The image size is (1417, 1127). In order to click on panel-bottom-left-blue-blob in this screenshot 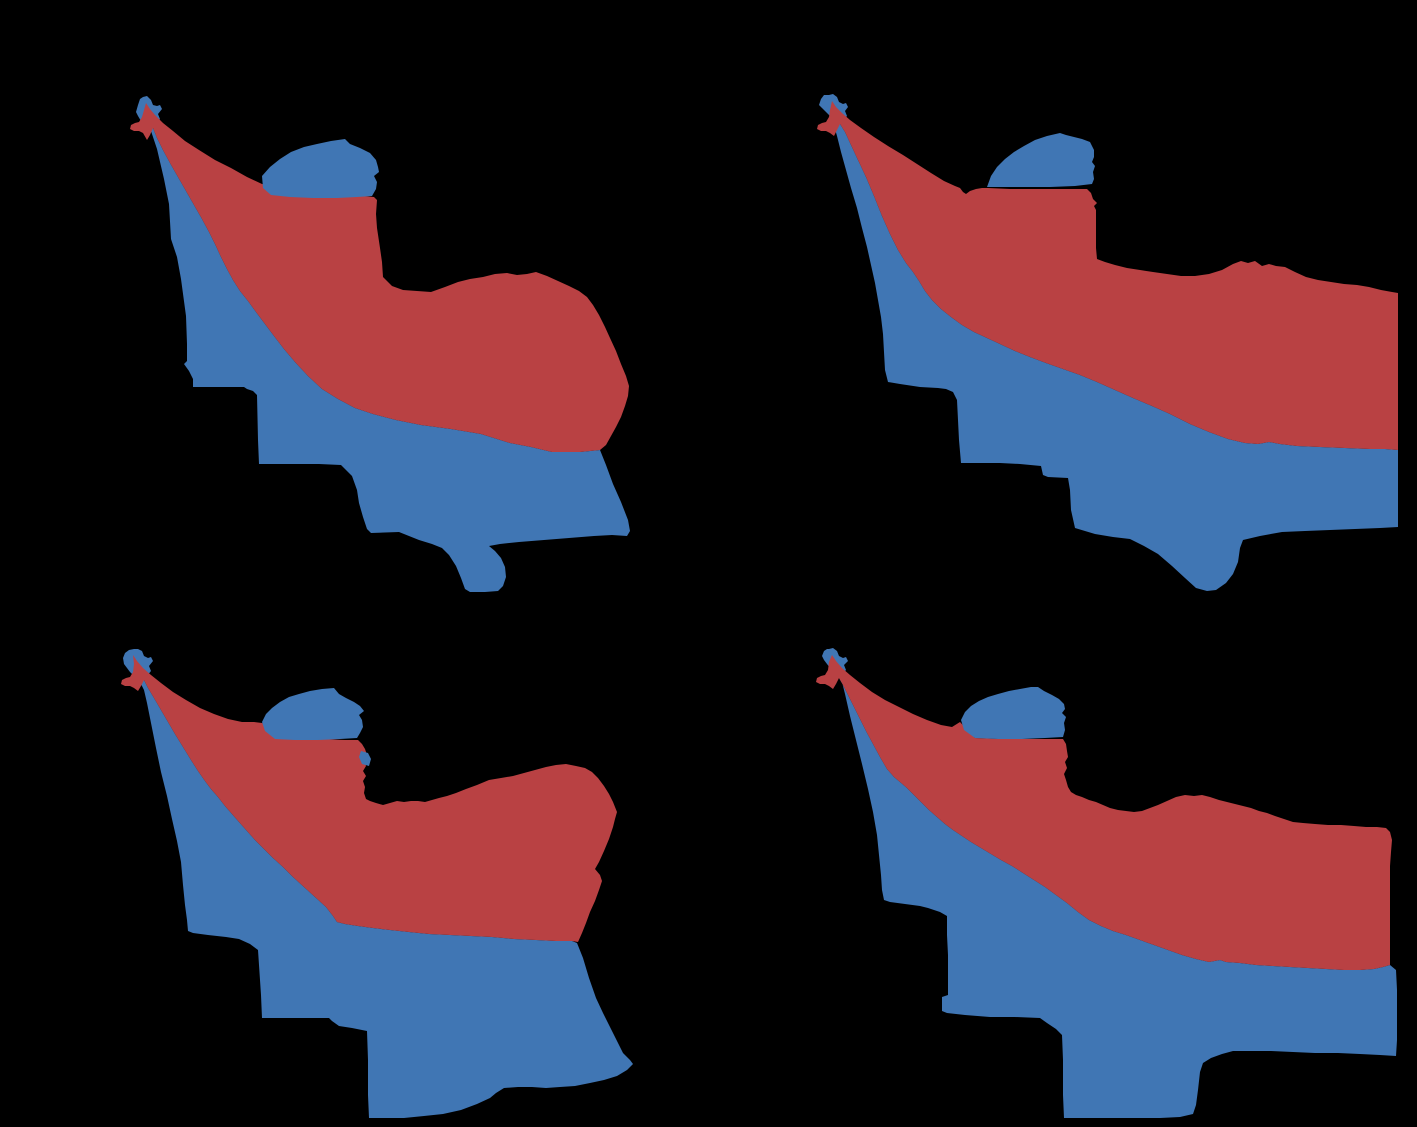, I will do `click(313, 714)`.